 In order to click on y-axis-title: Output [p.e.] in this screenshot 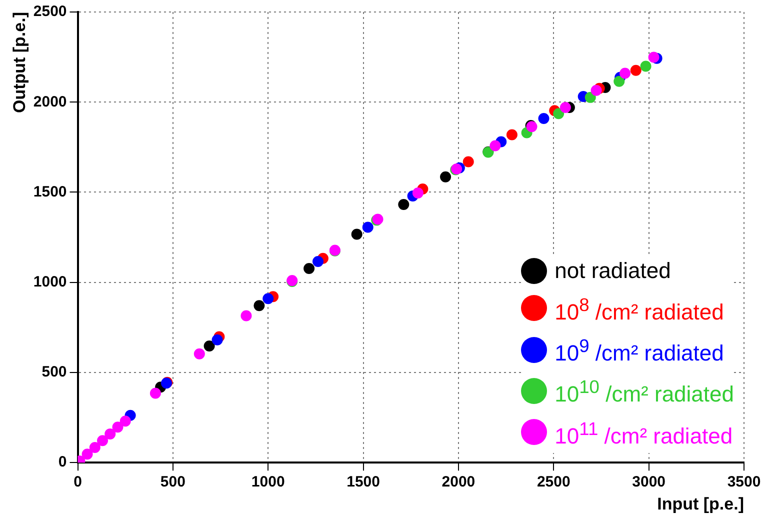, I will do `click(19, 63)`.